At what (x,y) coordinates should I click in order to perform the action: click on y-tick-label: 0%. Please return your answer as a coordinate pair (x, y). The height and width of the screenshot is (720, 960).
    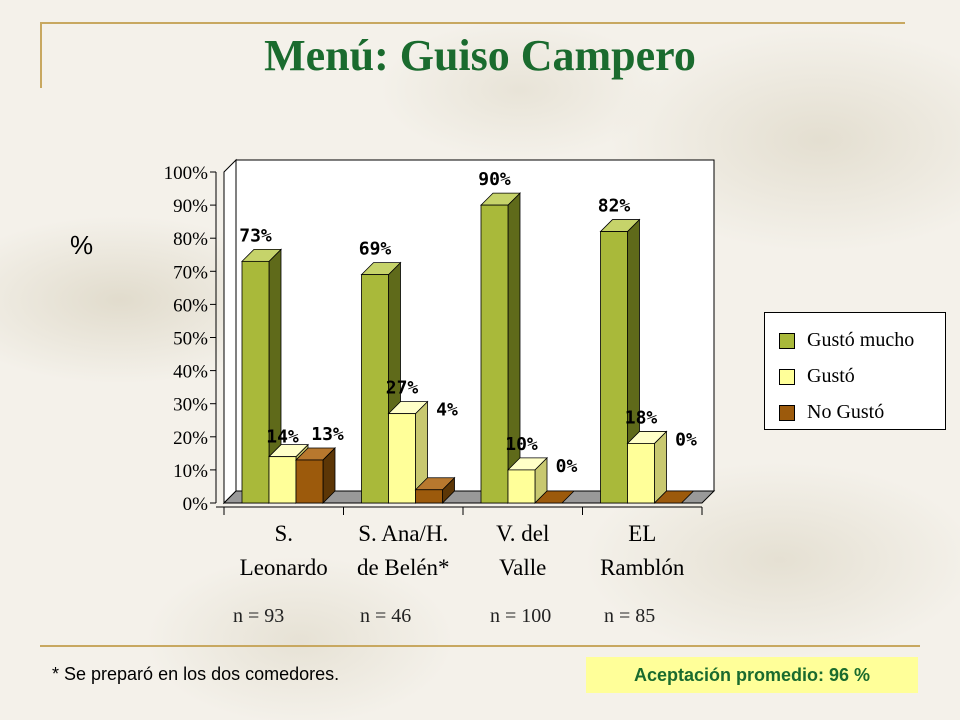
    Looking at the image, I should click on (196, 504).